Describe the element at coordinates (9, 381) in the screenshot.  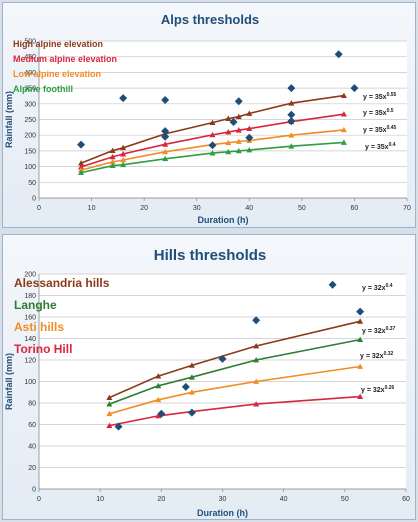
I see `hills-y-axis-label: Rainfall (mm)` at that location.